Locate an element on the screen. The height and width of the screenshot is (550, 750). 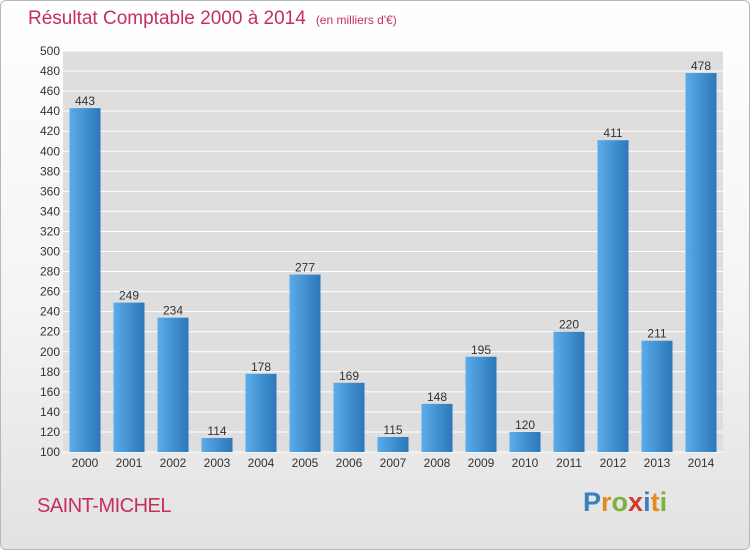
proxiti-logo: Proxiti is located at coordinates (625, 502).